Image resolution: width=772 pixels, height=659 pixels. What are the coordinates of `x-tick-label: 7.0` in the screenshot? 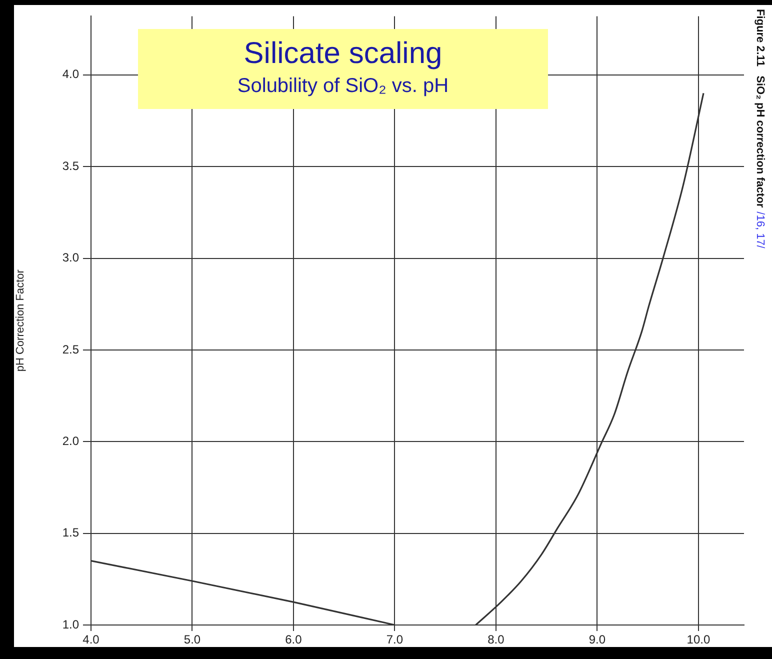 It's located at (395, 639).